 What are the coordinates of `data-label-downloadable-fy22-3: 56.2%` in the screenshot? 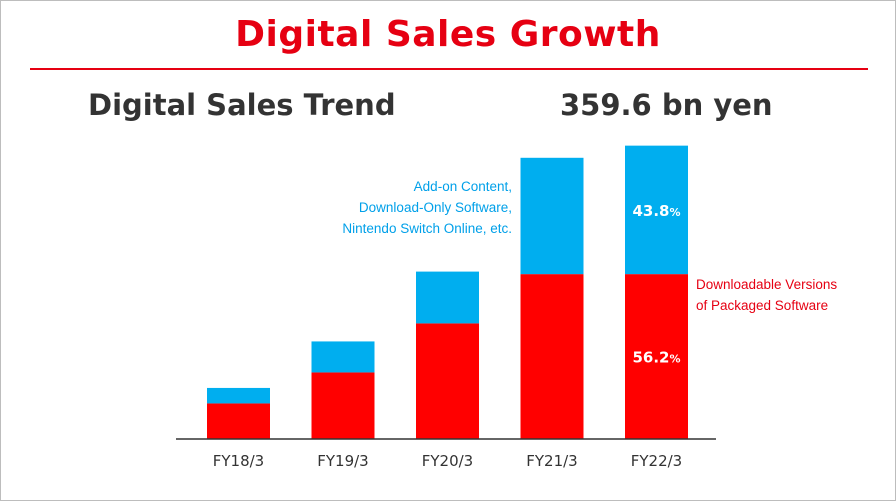 It's located at (656, 358).